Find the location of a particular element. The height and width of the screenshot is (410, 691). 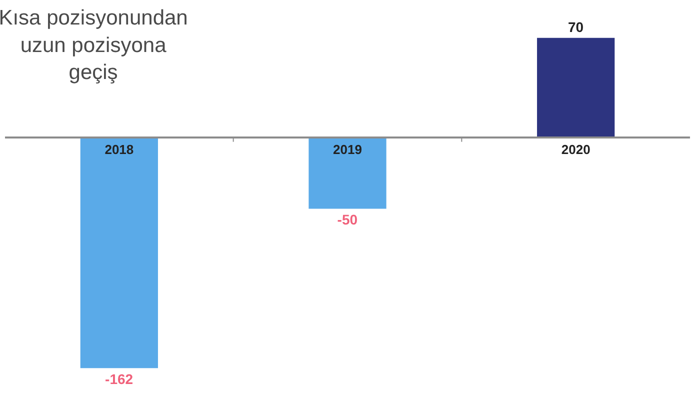

x-tick-label: 2020 is located at coordinates (575, 150).